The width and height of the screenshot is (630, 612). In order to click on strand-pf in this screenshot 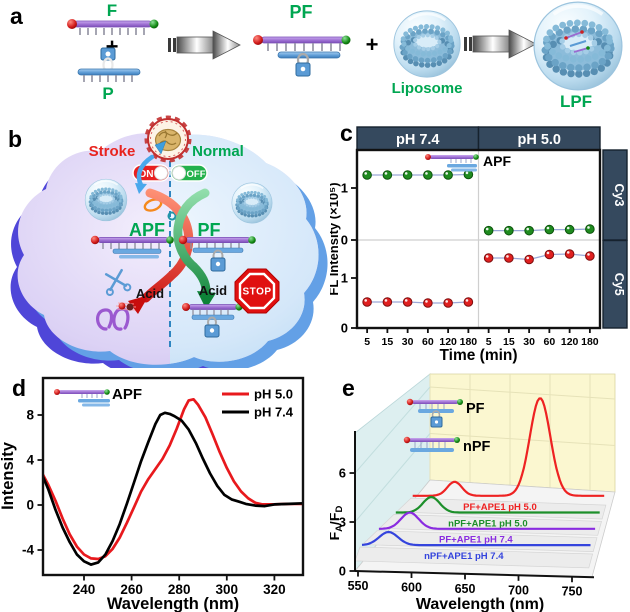, I will do `click(302, 56)`.